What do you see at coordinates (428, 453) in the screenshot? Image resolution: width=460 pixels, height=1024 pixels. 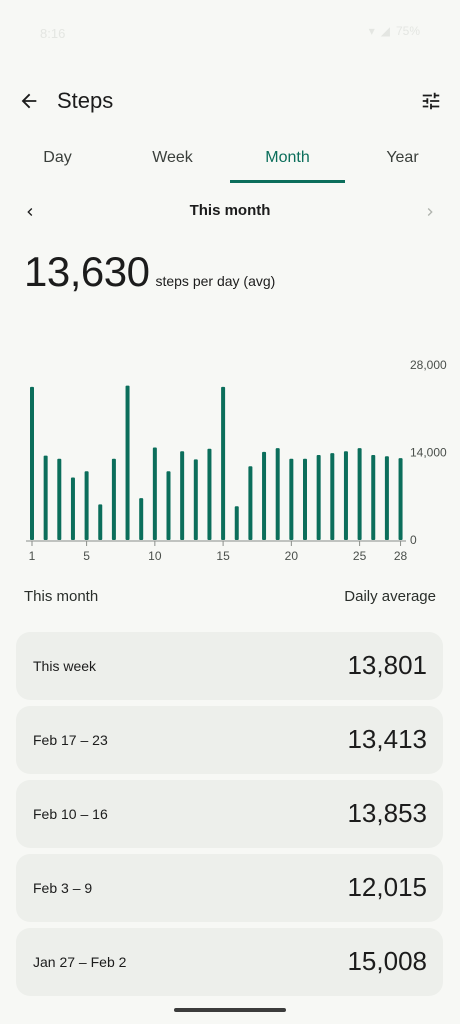 I see `y-tick-label: 14,000` at bounding box center [428, 453].